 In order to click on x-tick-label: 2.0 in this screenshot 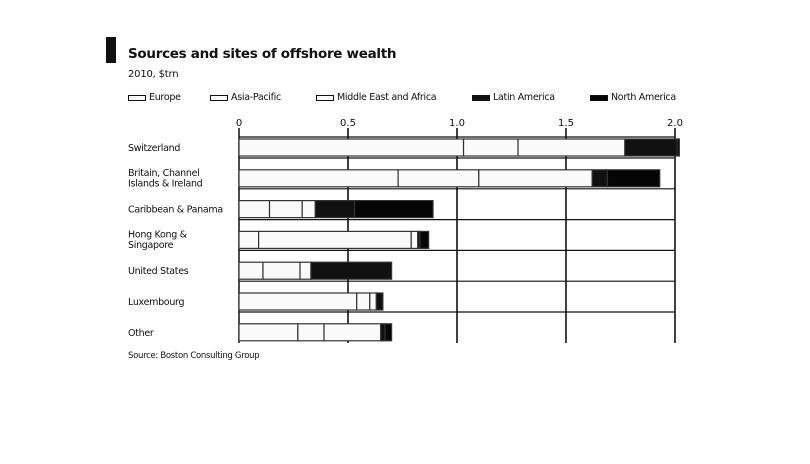, I will do `click(675, 123)`.